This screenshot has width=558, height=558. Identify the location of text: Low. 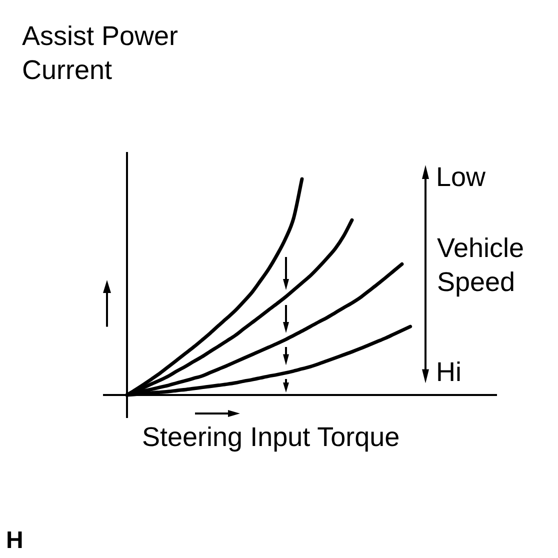
(461, 177).